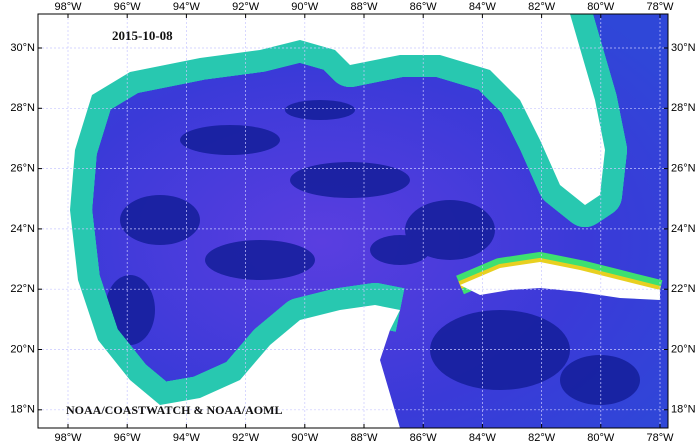 The height and width of the screenshot is (445, 700). Describe the element at coordinates (683, 229) in the screenshot. I see `lat-label-right: 24°N` at that location.